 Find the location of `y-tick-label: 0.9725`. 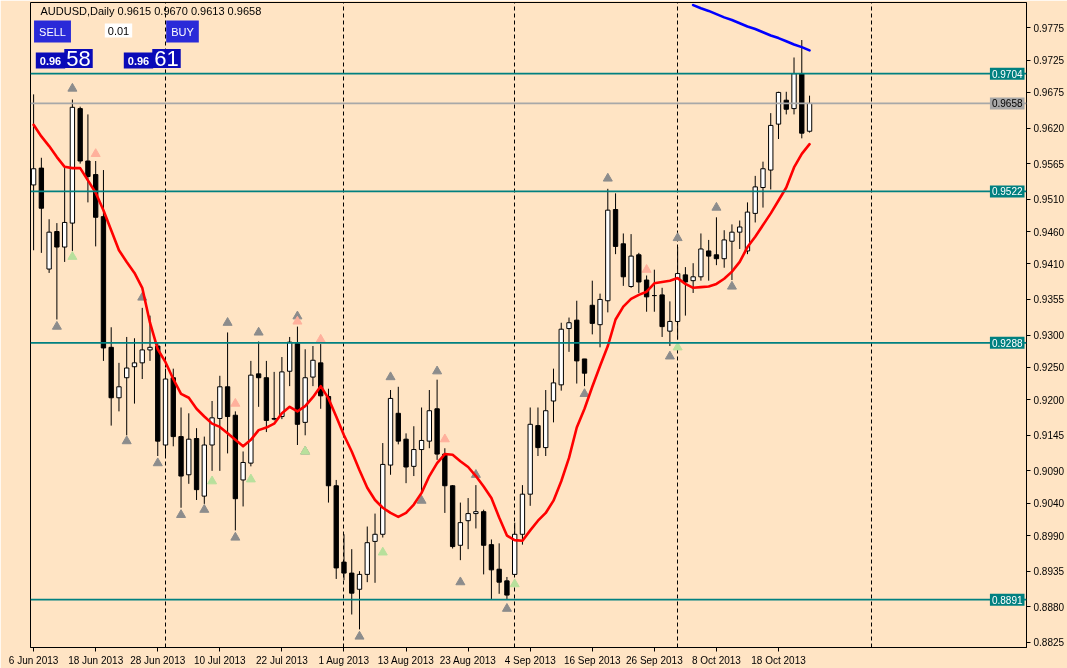

y-tick-label: 0.9725 is located at coordinates (1049, 61).